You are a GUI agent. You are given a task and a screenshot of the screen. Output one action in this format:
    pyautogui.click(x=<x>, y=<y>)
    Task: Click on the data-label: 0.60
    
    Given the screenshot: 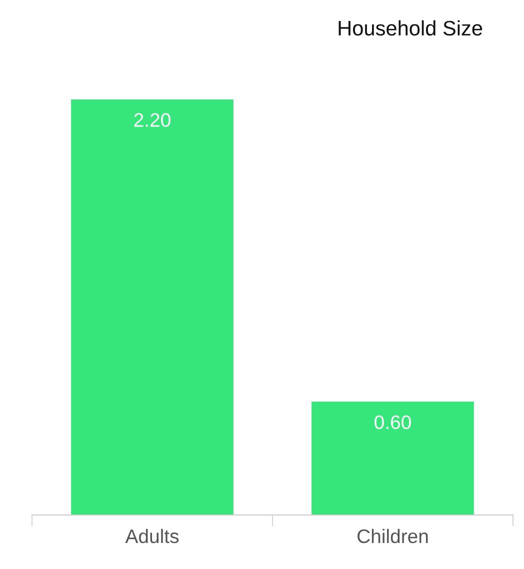 What is the action you would take?
    pyautogui.click(x=392, y=422)
    